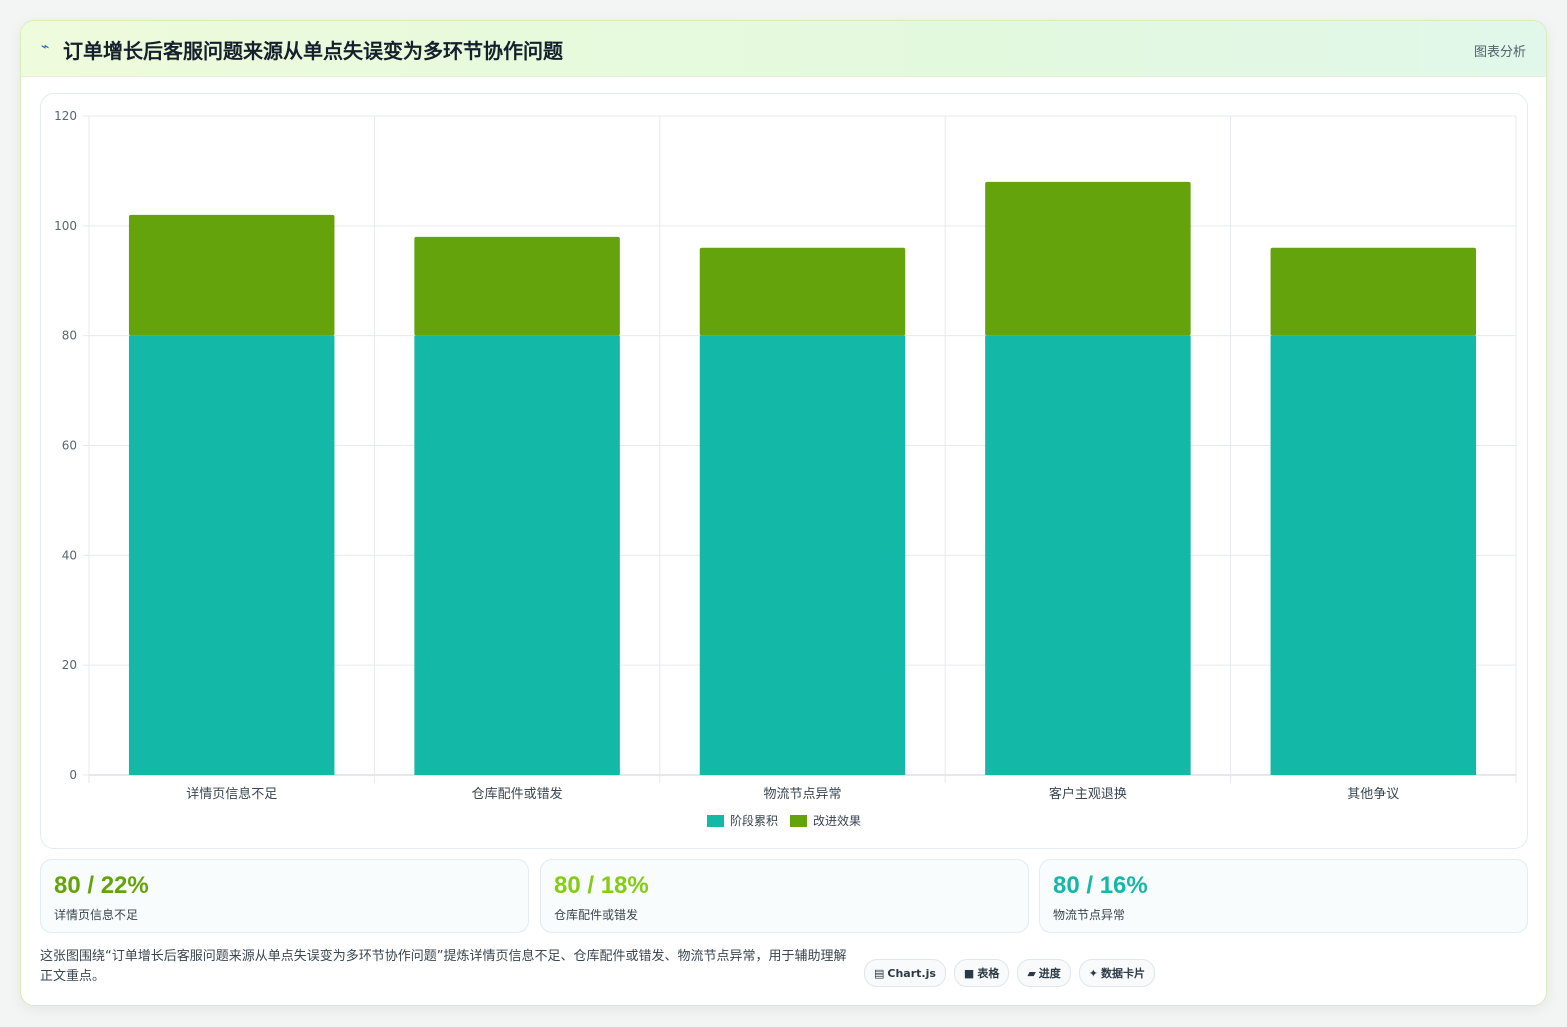  I want to click on tag-label: 进度, so click(1049, 973).